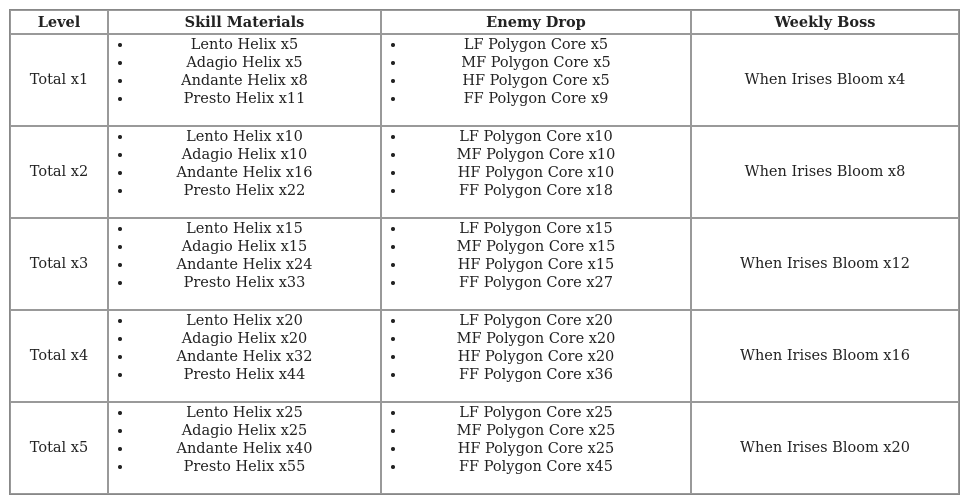 The width and height of the screenshot is (969, 500). What do you see at coordinates (548, 247) in the screenshot?
I see `list-item: MF Polygon Core x15` at bounding box center [548, 247].